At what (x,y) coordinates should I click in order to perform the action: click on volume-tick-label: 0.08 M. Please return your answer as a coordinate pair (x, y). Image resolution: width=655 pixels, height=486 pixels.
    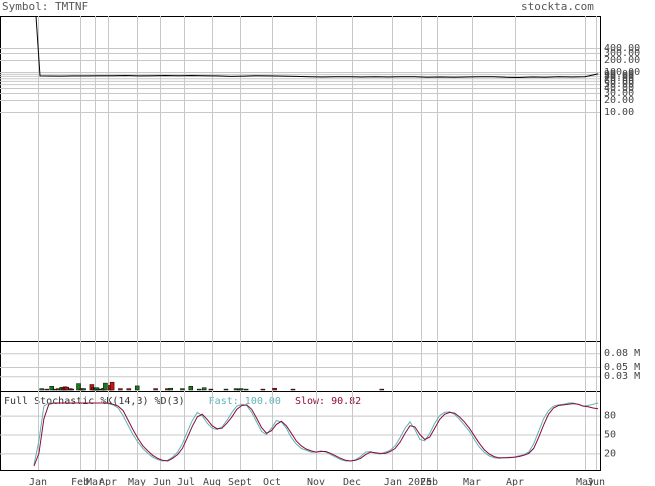
    Looking at the image, I should click on (622, 353).